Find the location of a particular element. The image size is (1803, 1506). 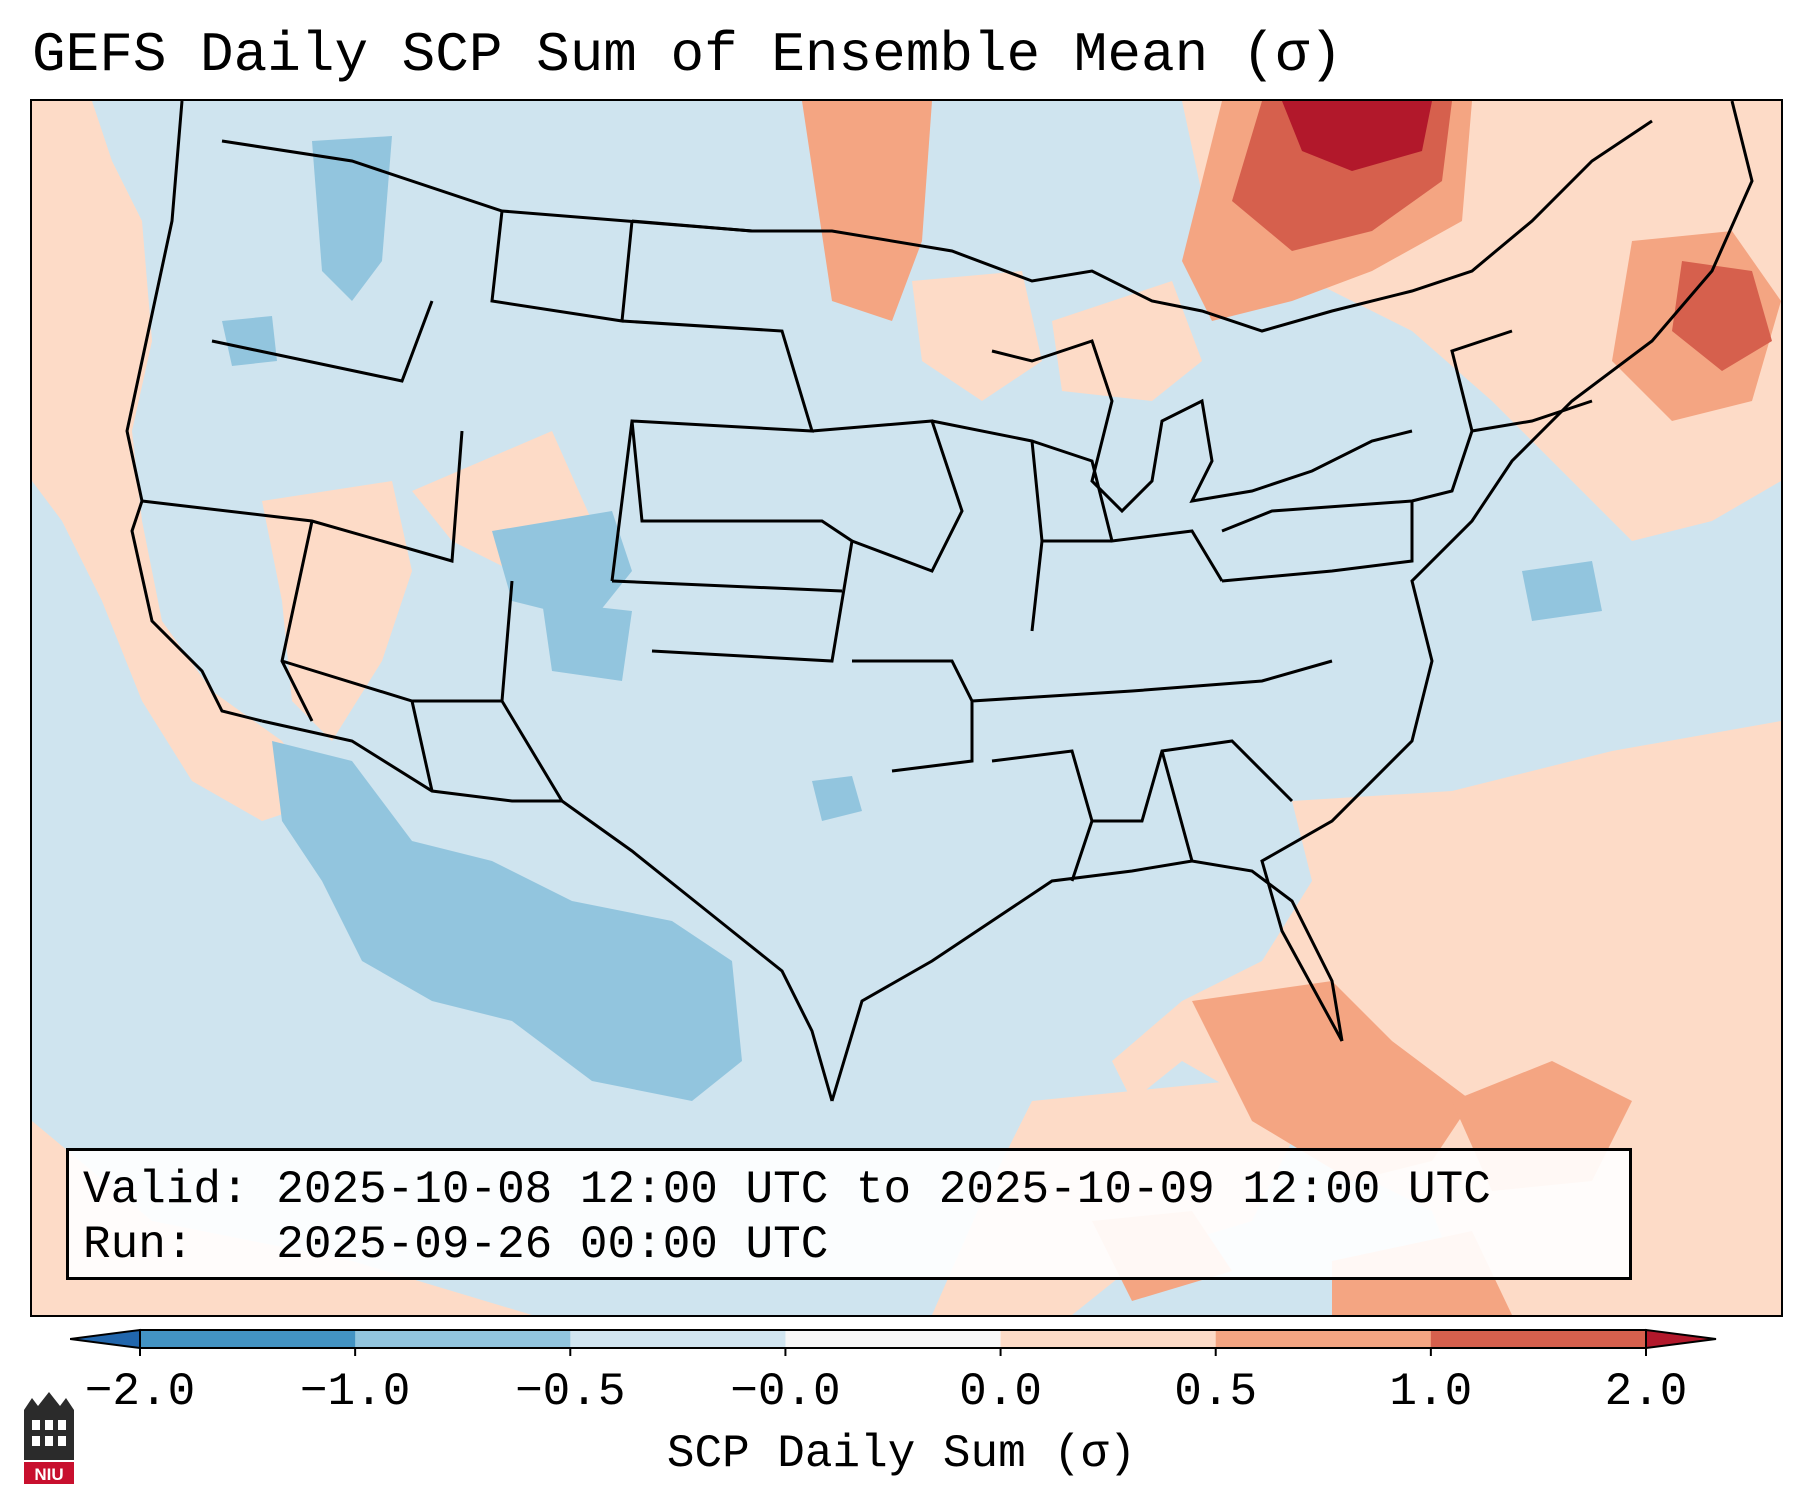

texas-negative-area is located at coordinates (837, 798).